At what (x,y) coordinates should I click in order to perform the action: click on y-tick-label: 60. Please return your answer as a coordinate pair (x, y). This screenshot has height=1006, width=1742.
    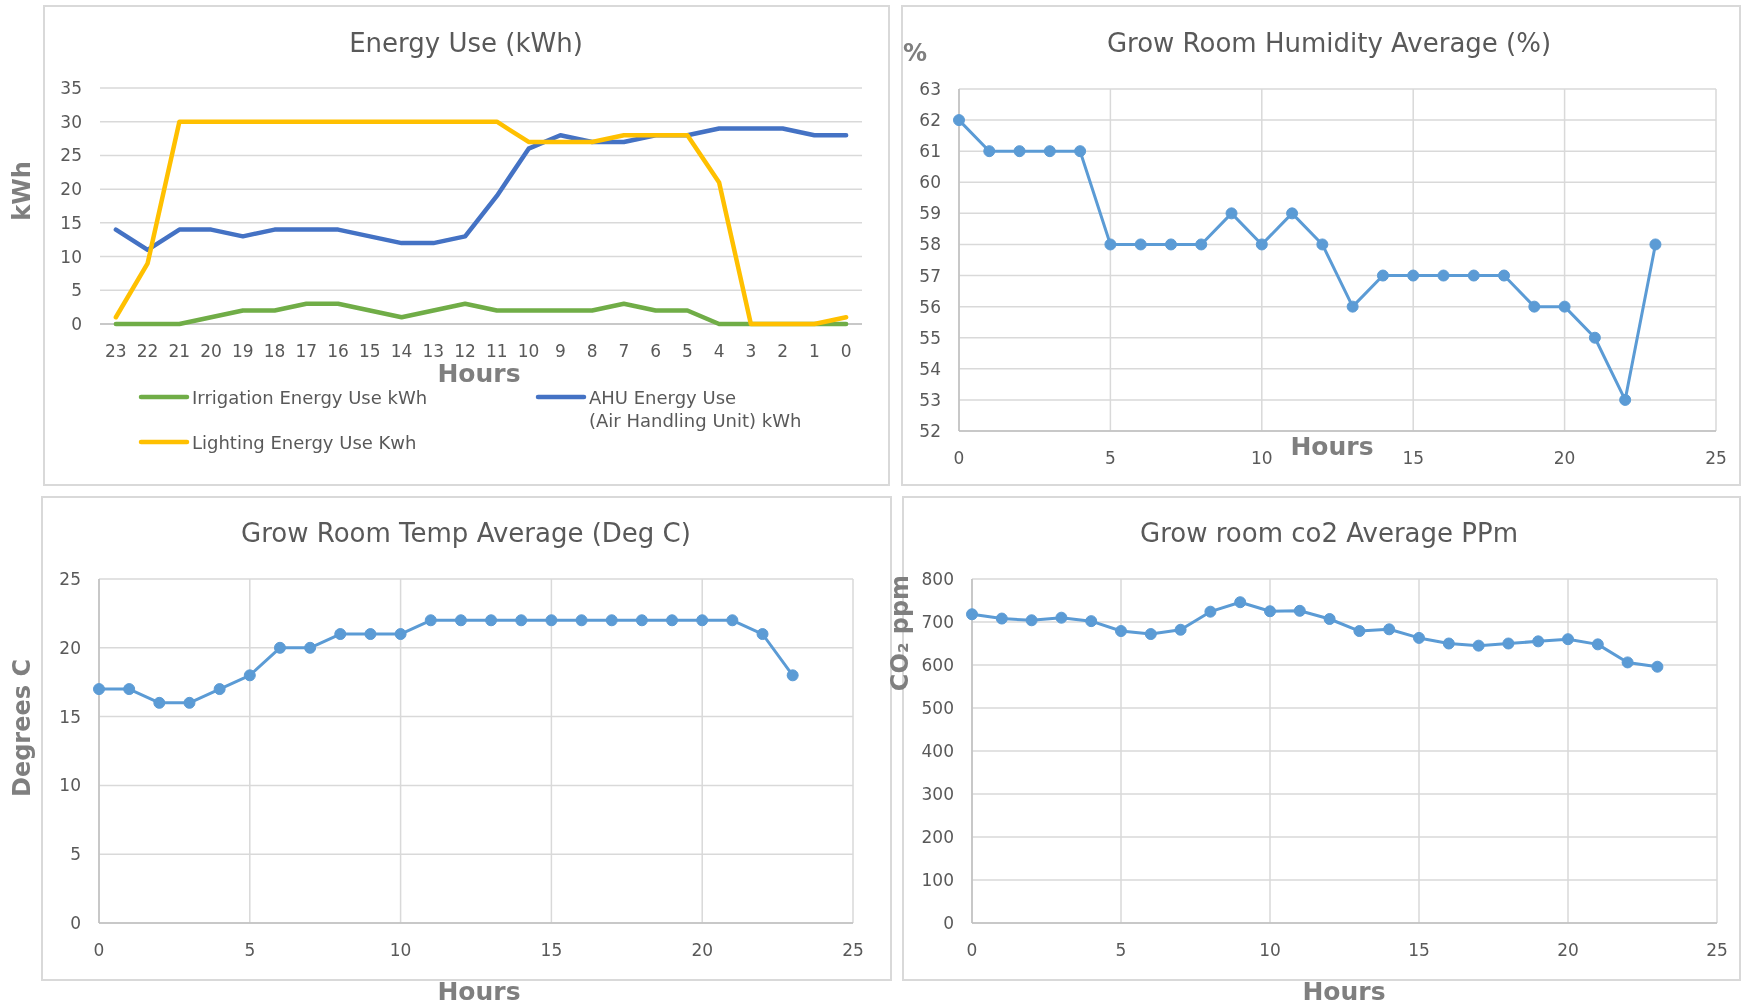
    Looking at the image, I should click on (930, 182).